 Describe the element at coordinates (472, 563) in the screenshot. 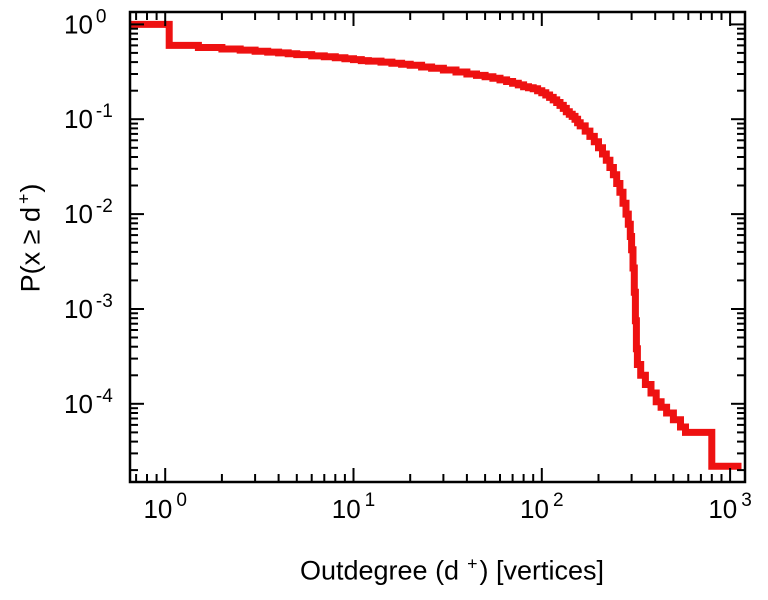

I see `x-axis-label-sup: +` at that location.